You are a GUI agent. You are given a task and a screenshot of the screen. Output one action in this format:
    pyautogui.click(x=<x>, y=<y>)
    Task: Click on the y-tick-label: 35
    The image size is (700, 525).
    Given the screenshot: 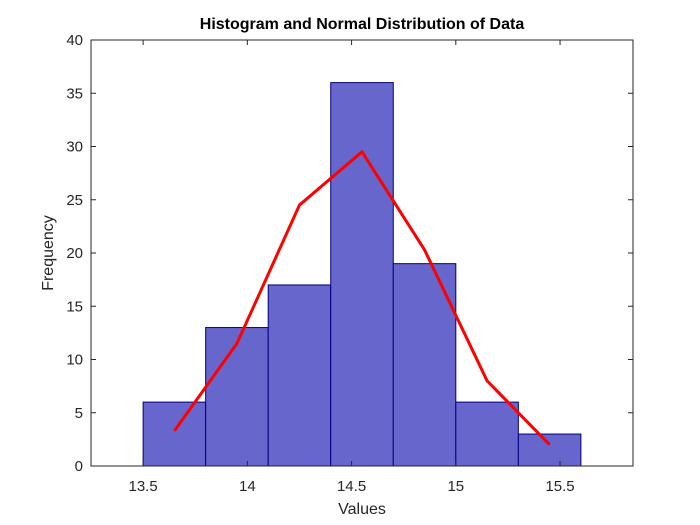 What is the action you would take?
    pyautogui.click(x=74, y=93)
    